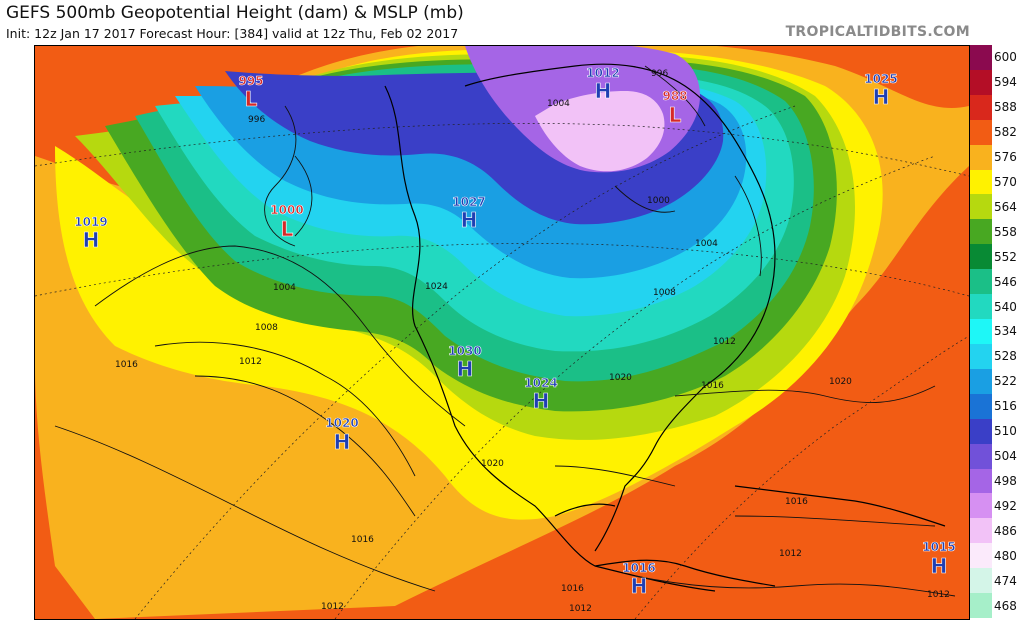 This screenshot has height=638, width=1024. I want to click on colorbar-label: 522, so click(1005, 381).